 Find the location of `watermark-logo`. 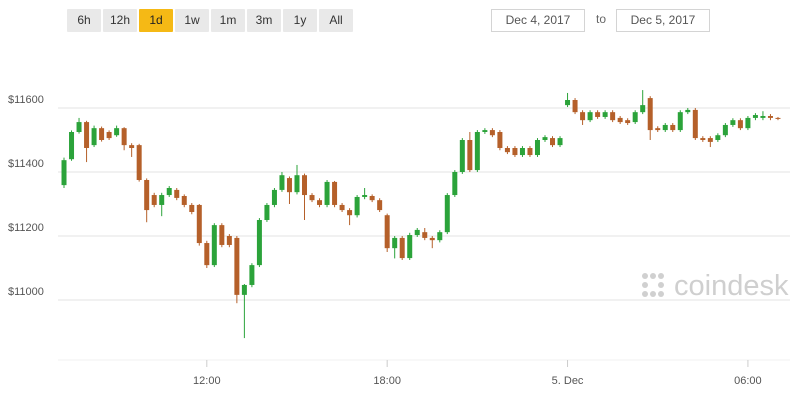

watermark-logo is located at coordinates (653, 285).